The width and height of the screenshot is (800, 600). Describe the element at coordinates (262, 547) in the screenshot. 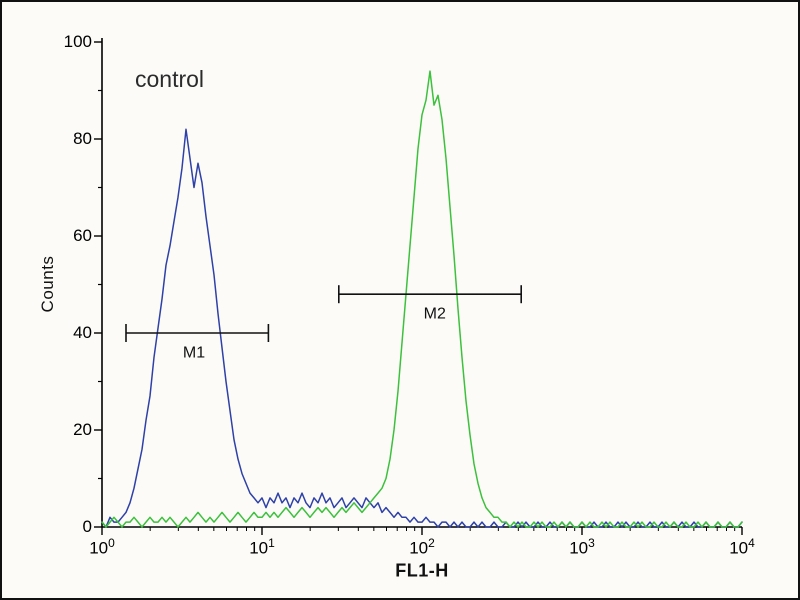

I see `x-tick-label: 10¹` at that location.